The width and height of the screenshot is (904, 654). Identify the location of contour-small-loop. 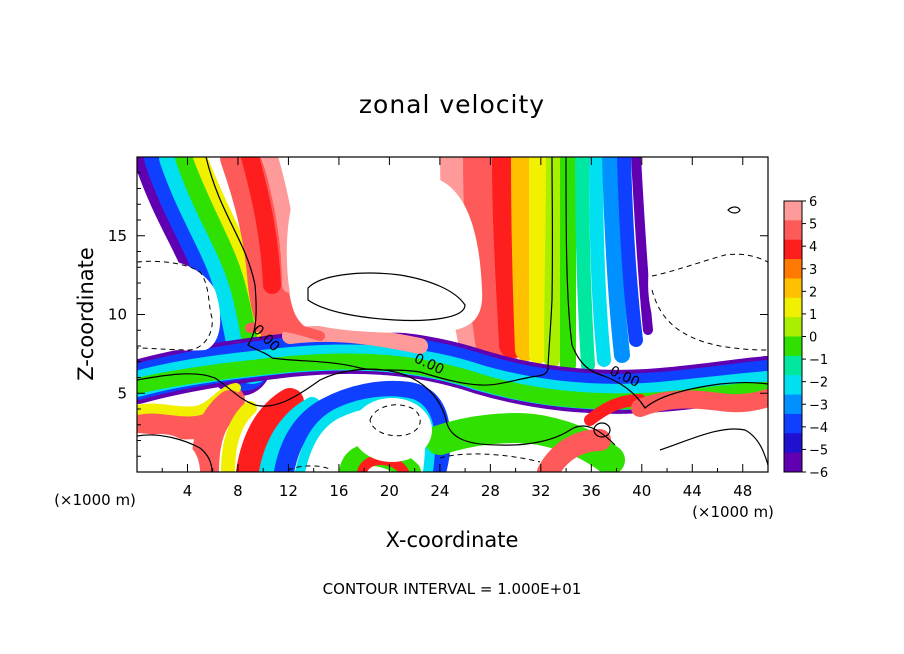
(602, 430).